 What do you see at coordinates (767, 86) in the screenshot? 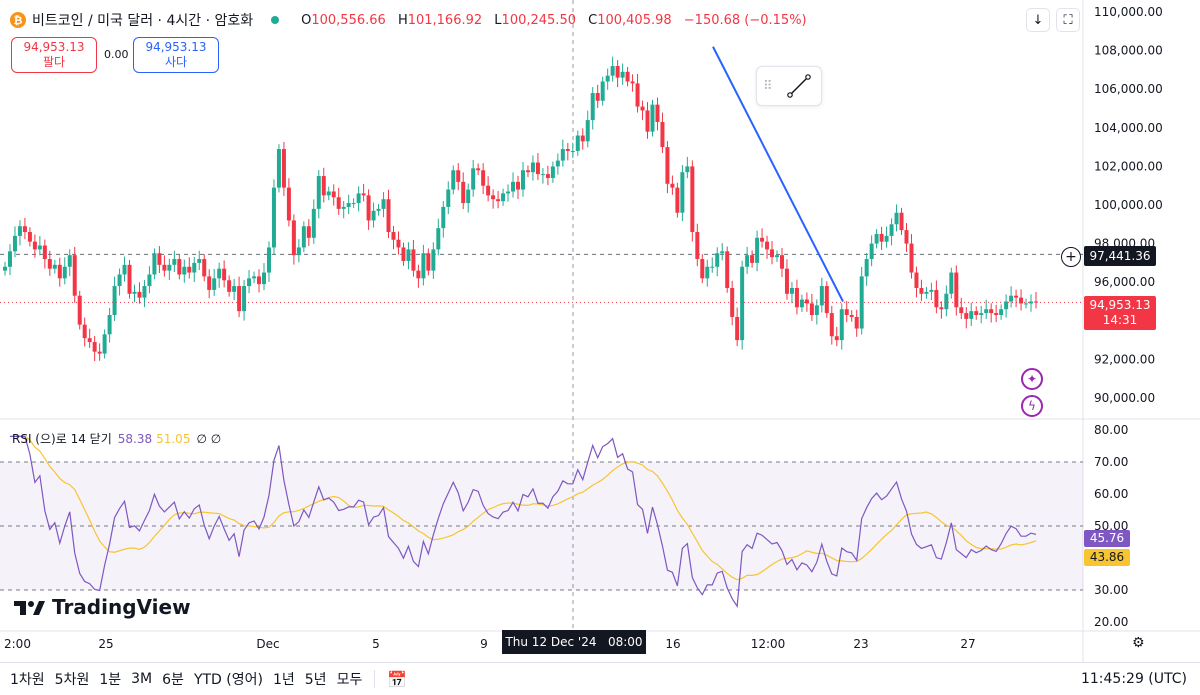
I see `grip-icon: ⠿` at bounding box center [767, 86].